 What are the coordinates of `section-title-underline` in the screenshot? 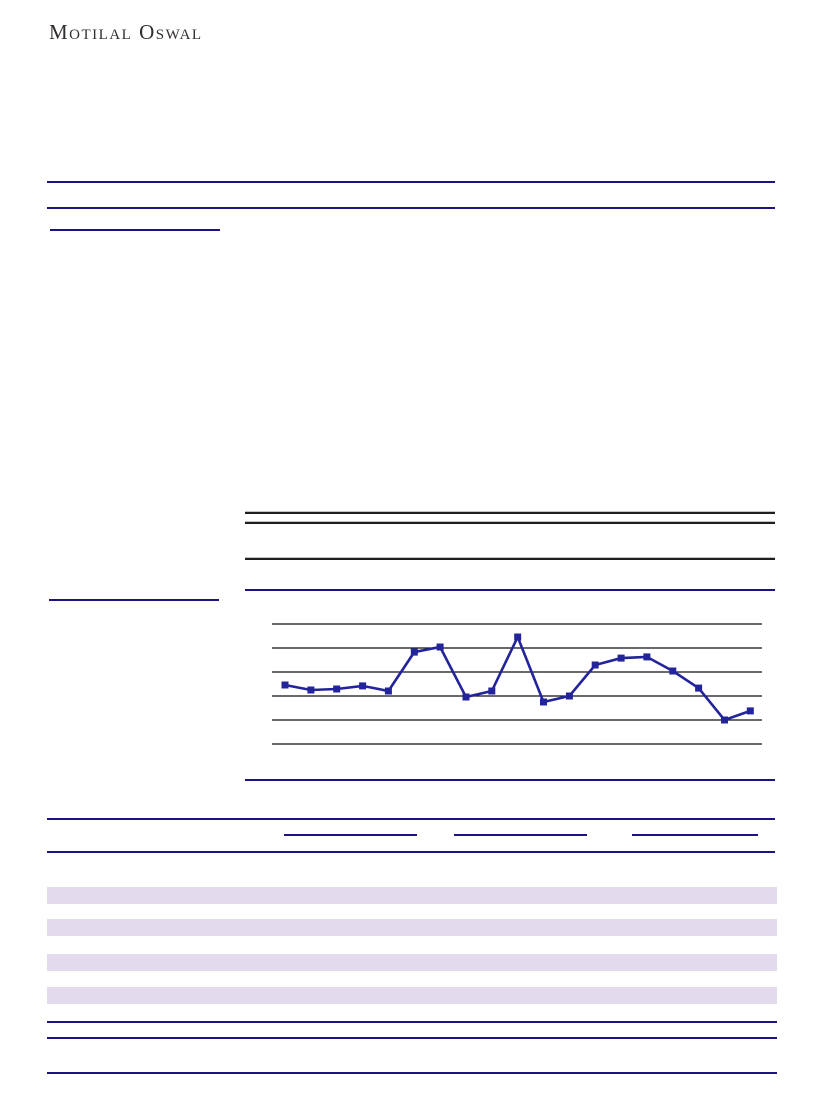 It's located at (135, 230).